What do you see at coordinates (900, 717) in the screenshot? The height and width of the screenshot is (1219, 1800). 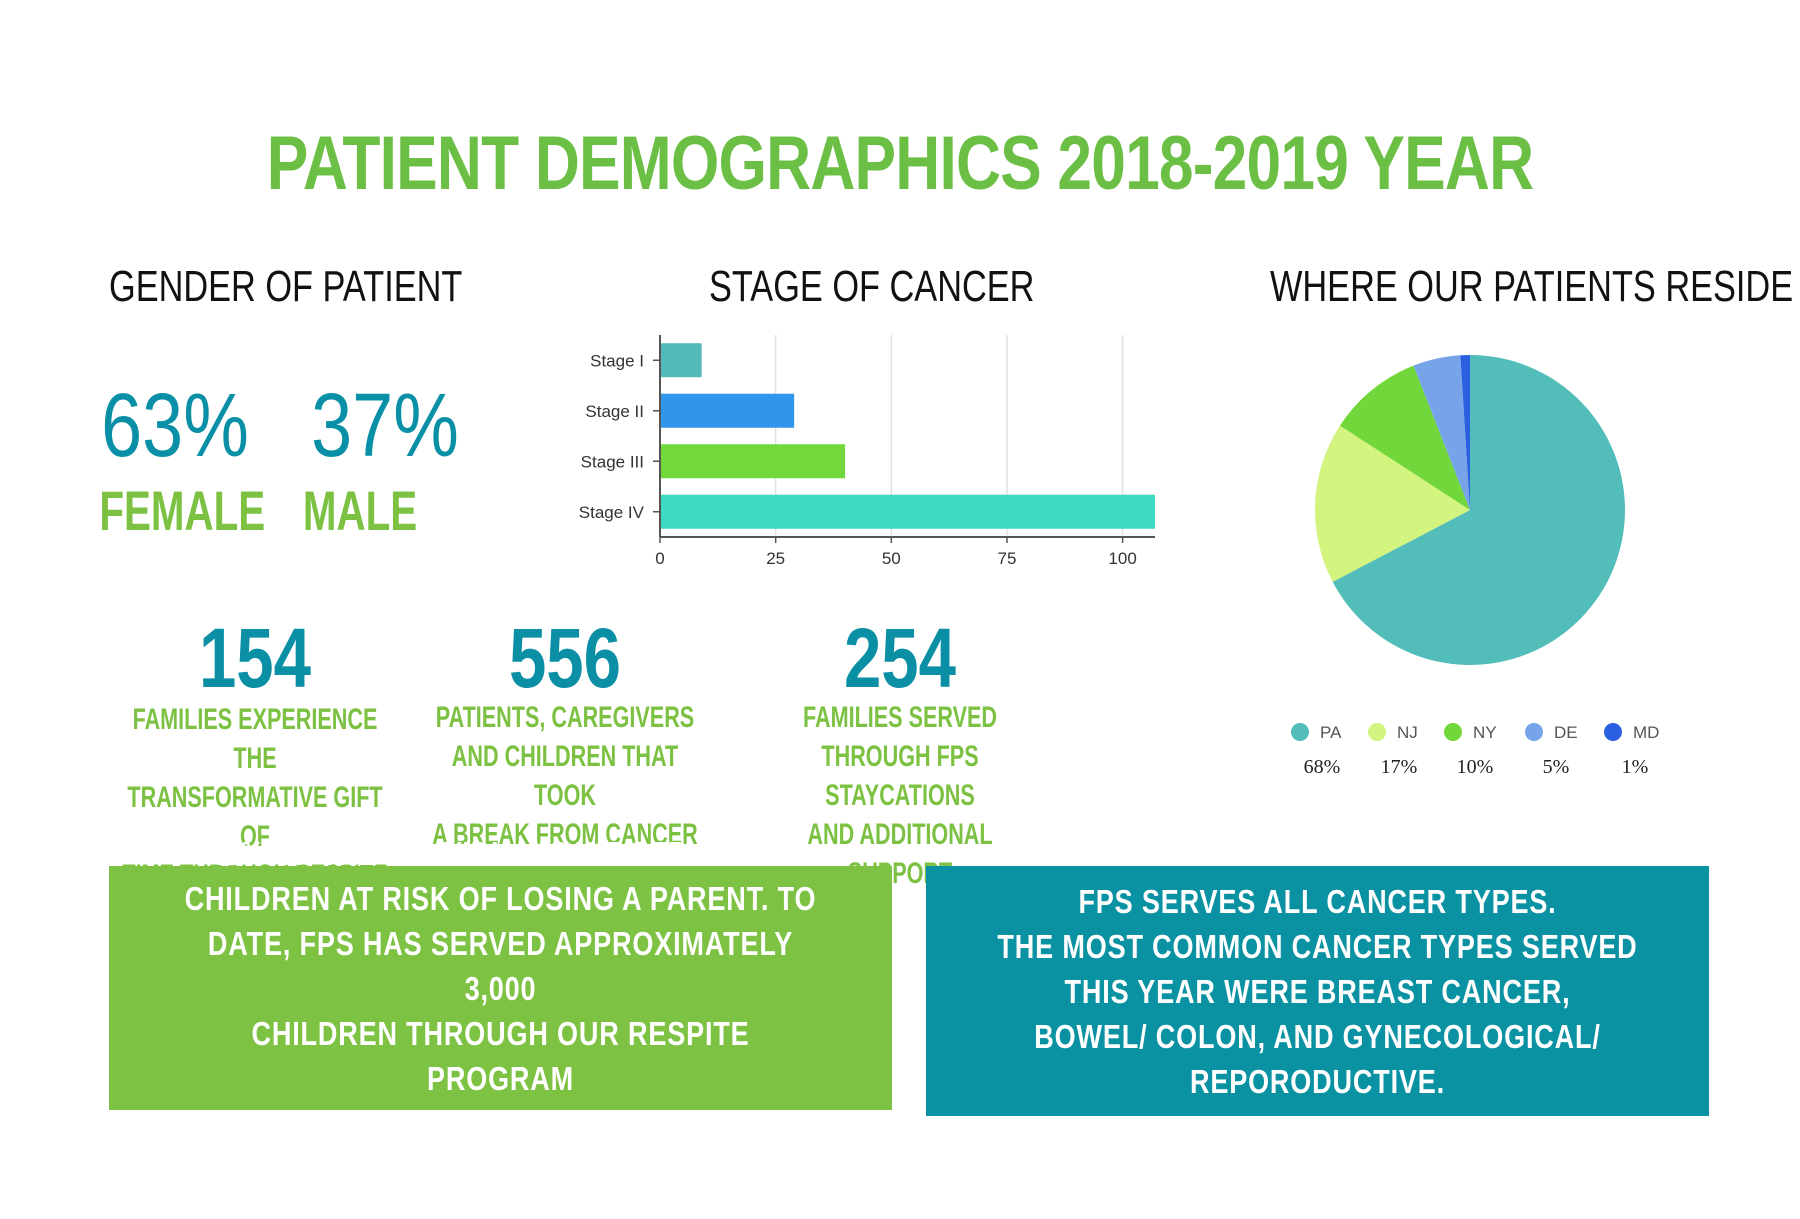 I see `stat-desc-line: FAMILIES SERVED` at bounding box center [900, 717].